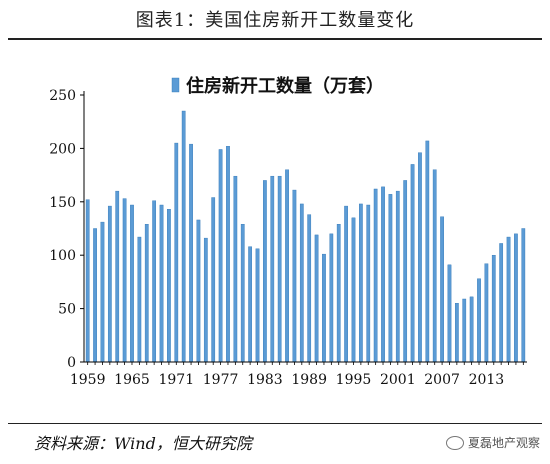 This screenshot has width=550, height=464. Describe the element at coordinates (442, 380) in the screenshot. I see `x-tick-label-2007: 2007` at that location.